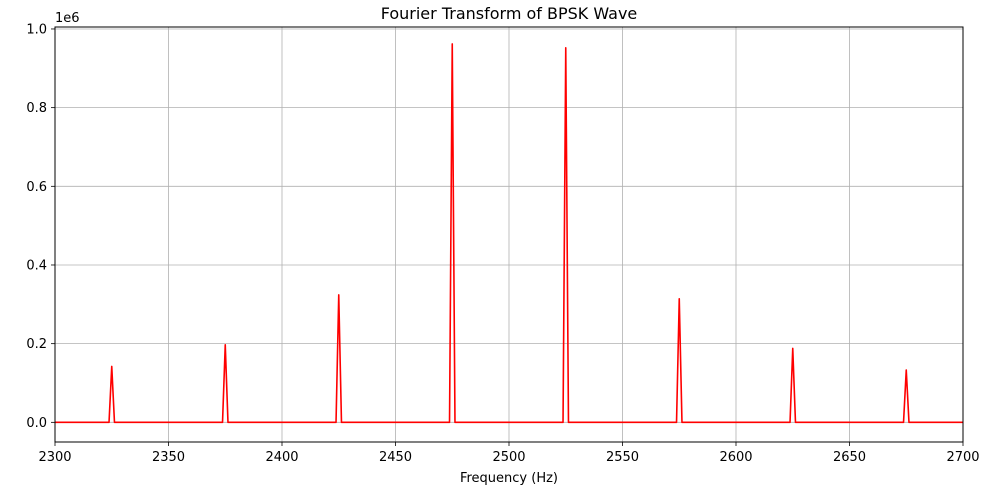 The image size is (1000, 500). What do you see at coordinates (622, 457) in the screenshot?
I see `x-tick-label: 2550` at bounding box center [622, 457].